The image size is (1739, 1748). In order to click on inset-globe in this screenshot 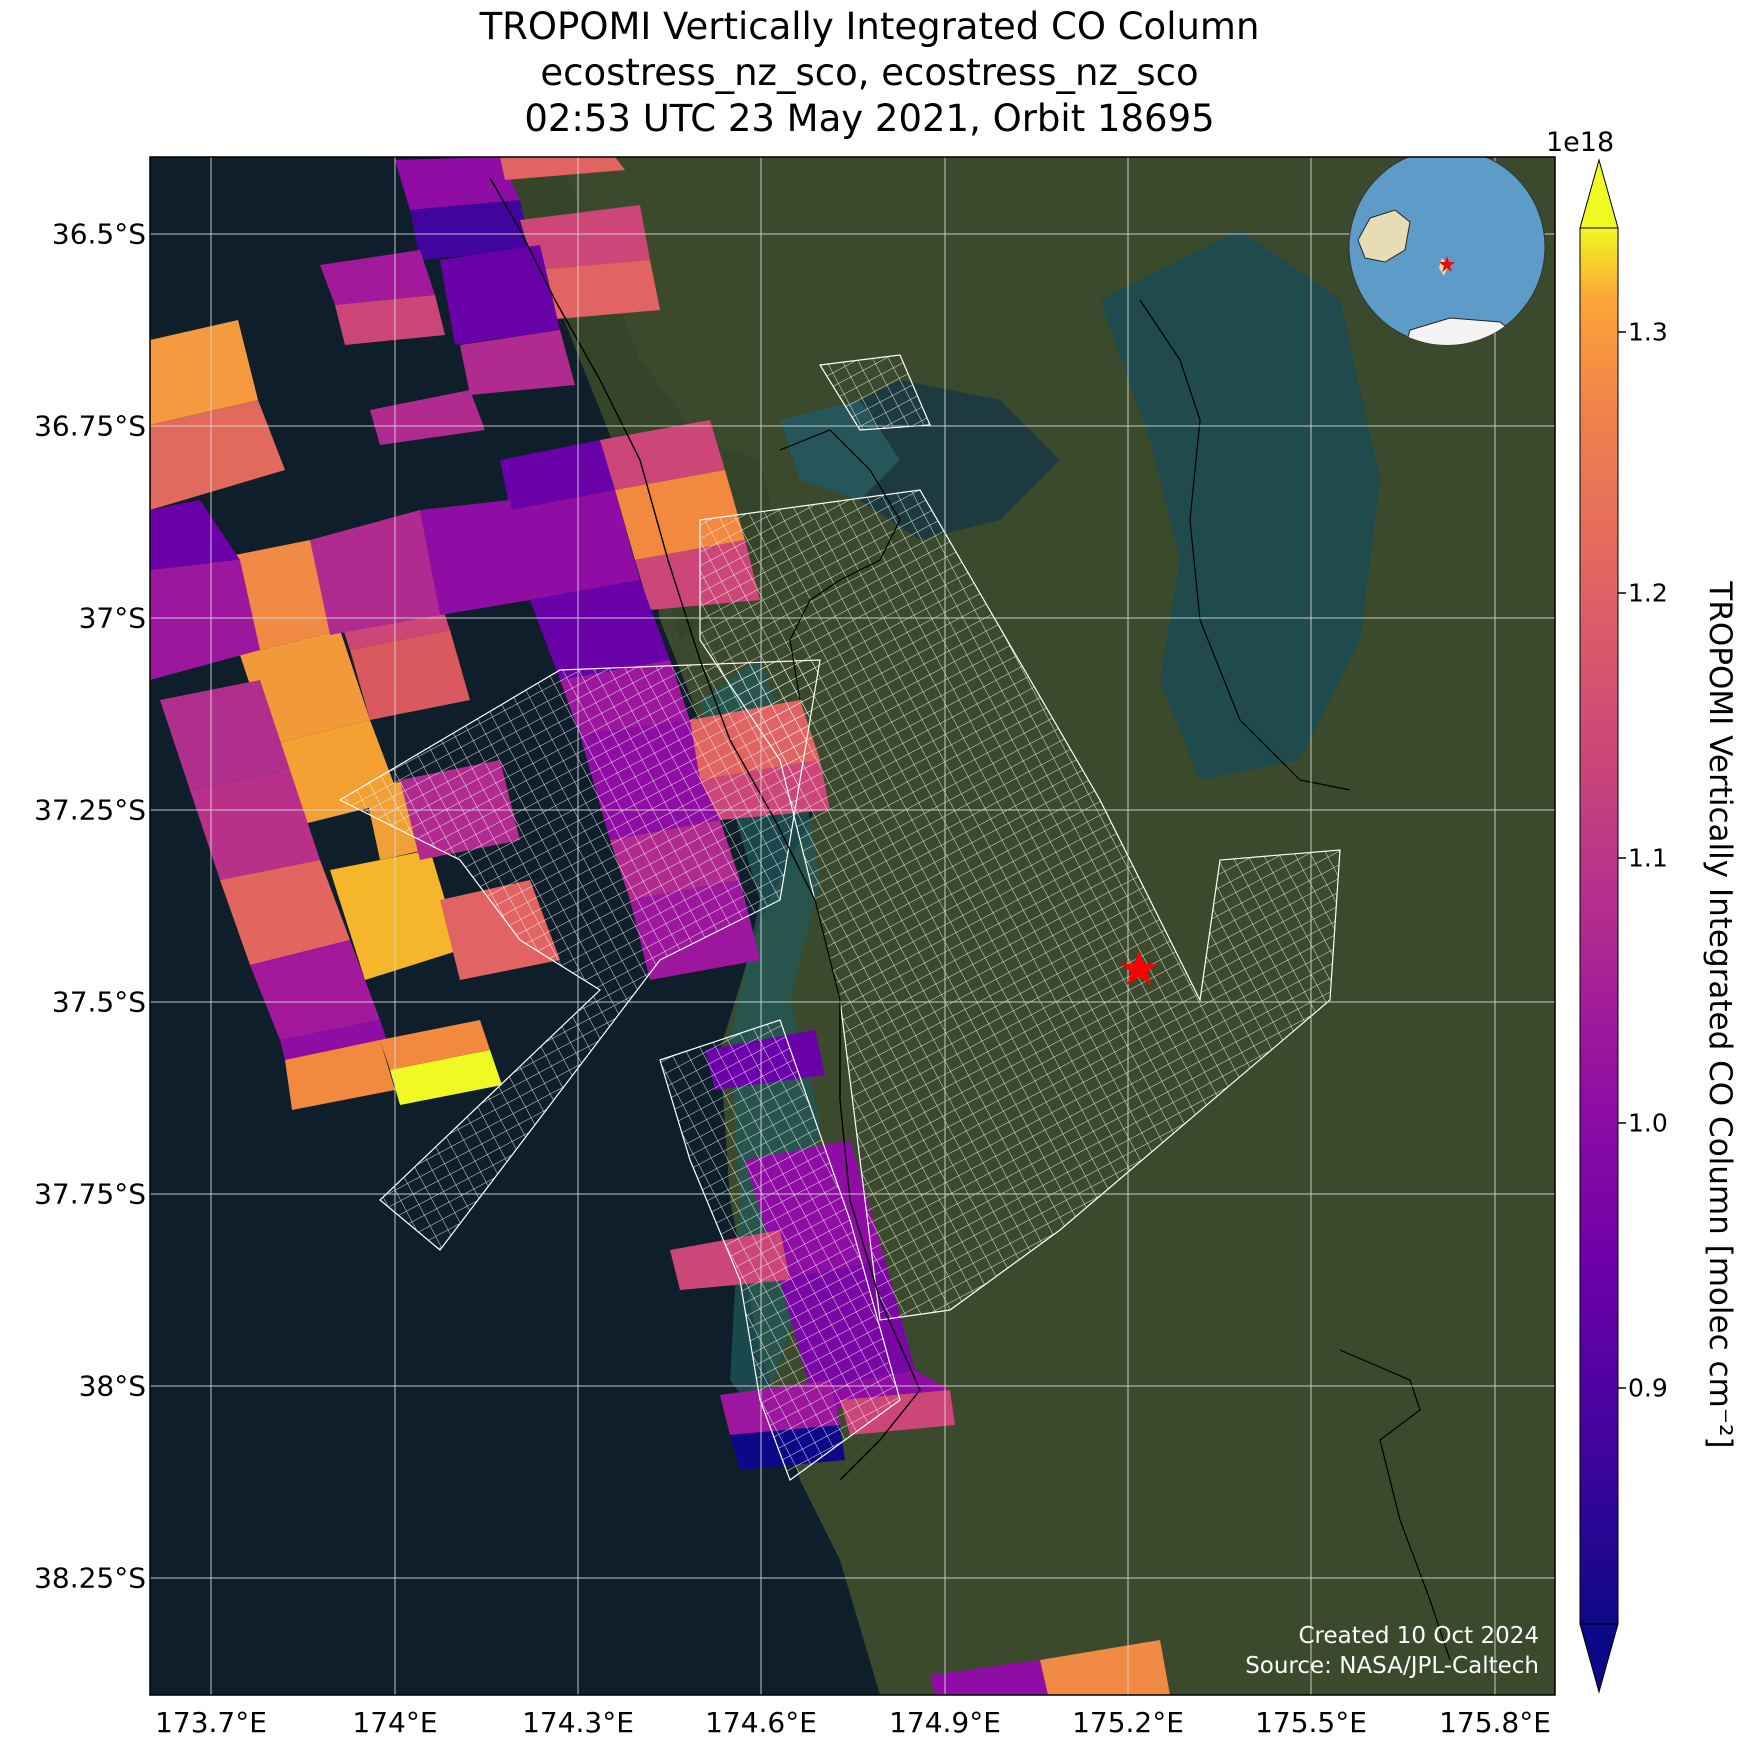, I will do `click(1447, 251)`.